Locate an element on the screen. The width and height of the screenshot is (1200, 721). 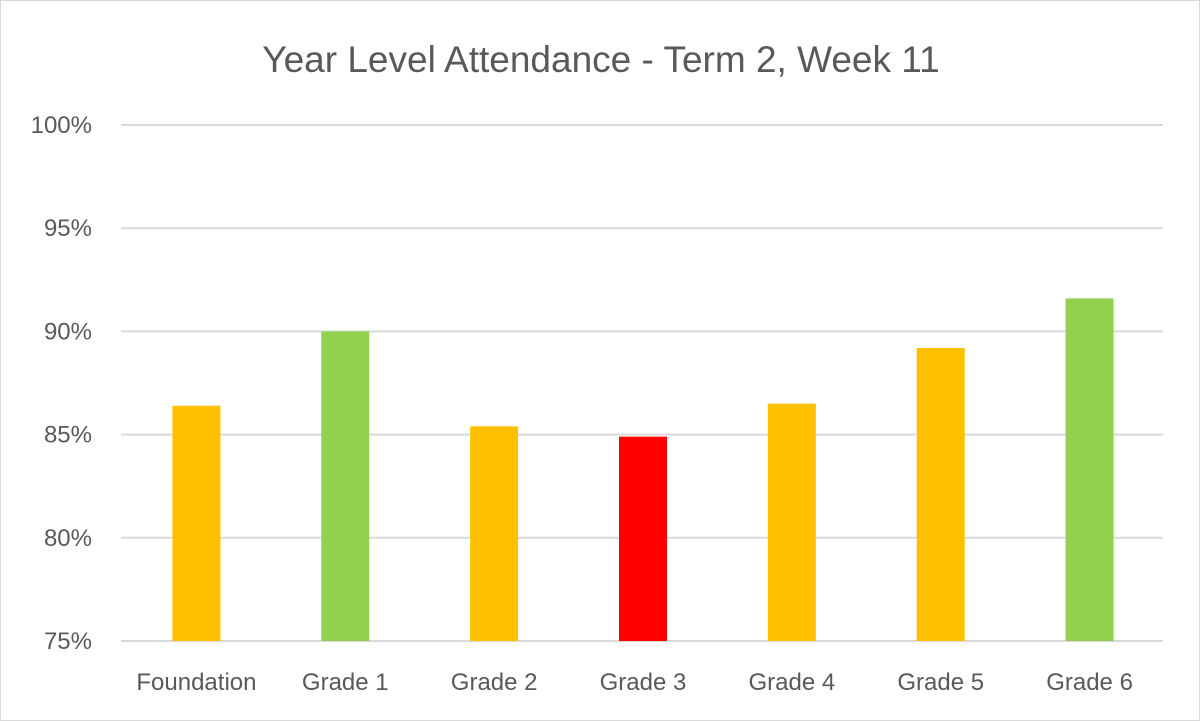
x-category-label: Grade 2 is located at coordinates (494, 682).